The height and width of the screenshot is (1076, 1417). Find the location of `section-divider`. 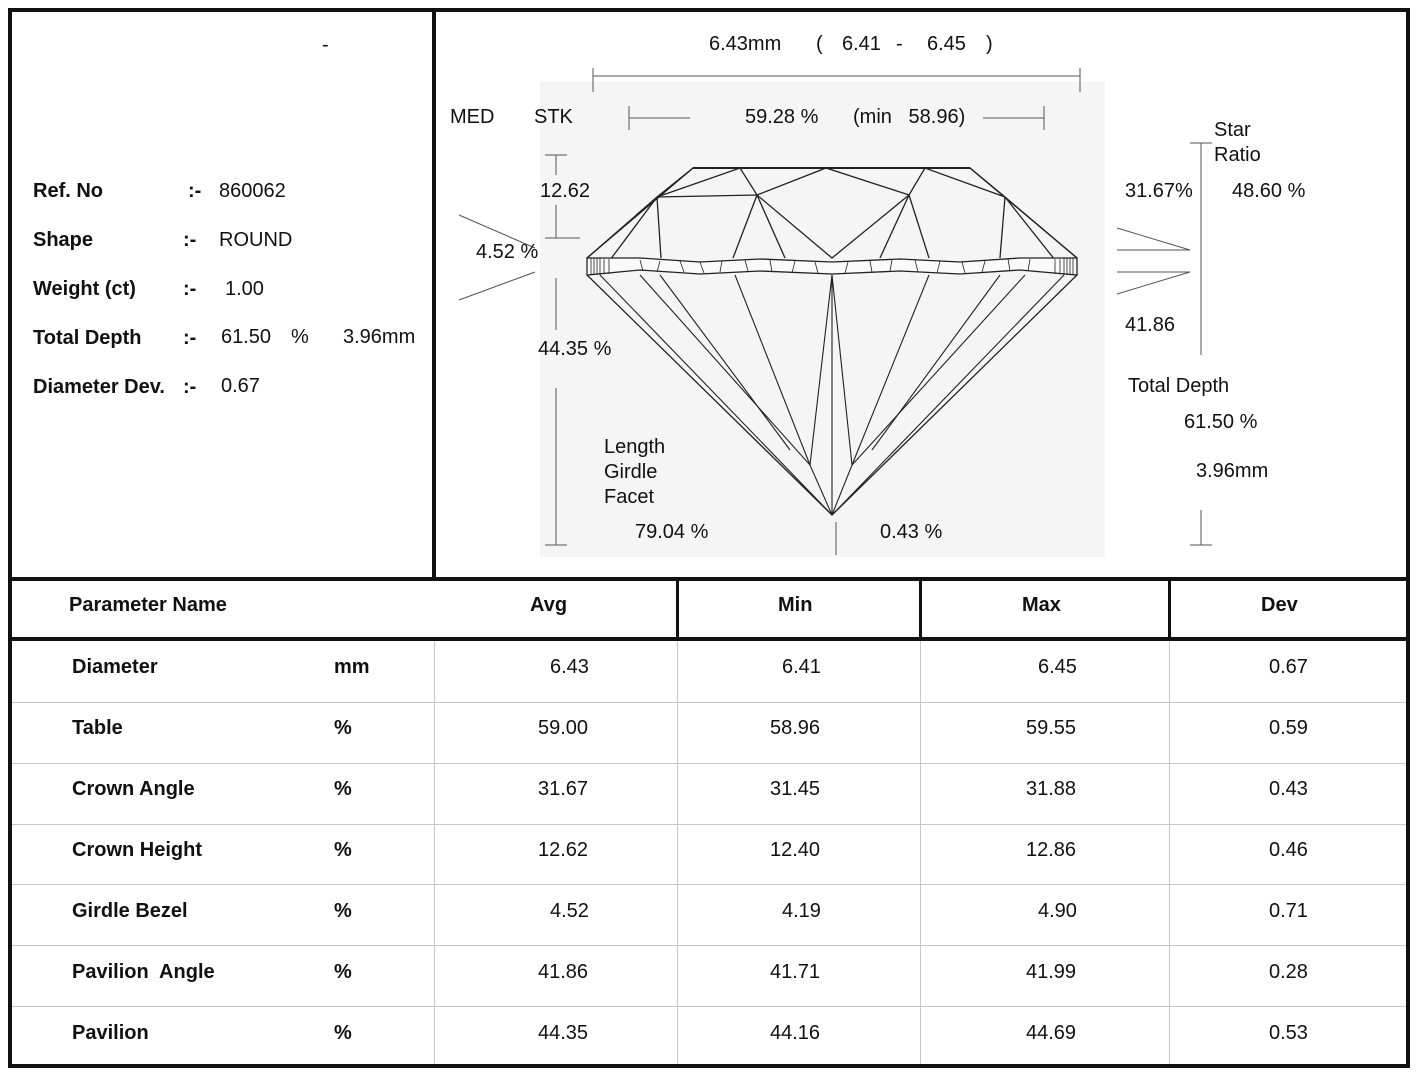

section-divider is located at coordinates (709, 579).